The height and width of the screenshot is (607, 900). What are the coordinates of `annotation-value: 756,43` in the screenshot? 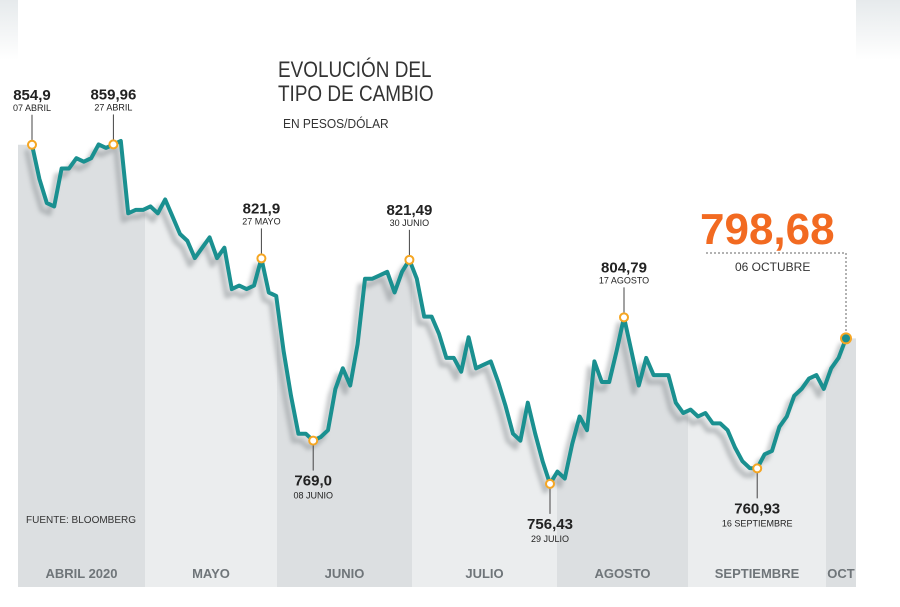 It's located at (550, 524).